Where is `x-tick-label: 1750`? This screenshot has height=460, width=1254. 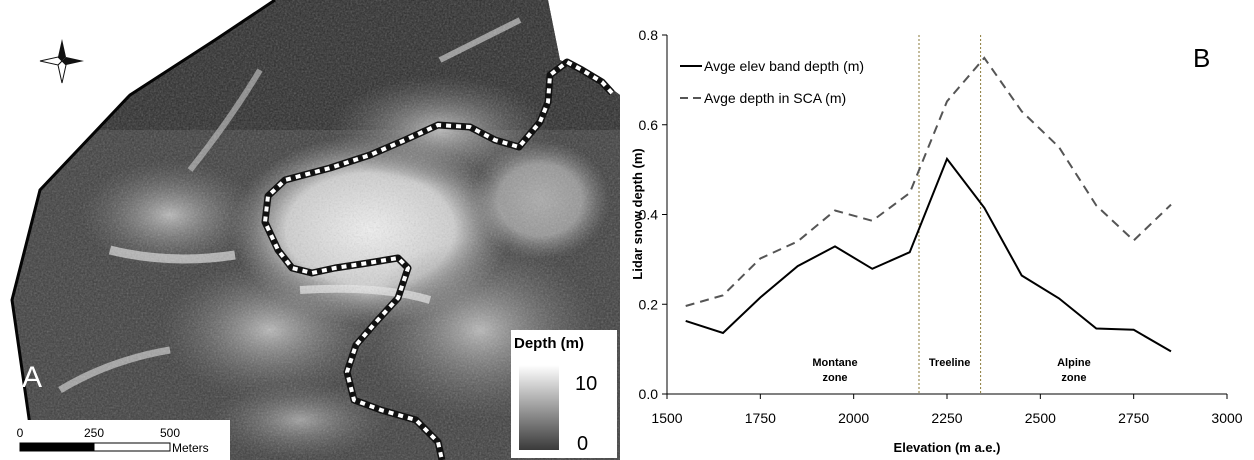 x-tick-label: 1750 is located at coordinates (760, 418).